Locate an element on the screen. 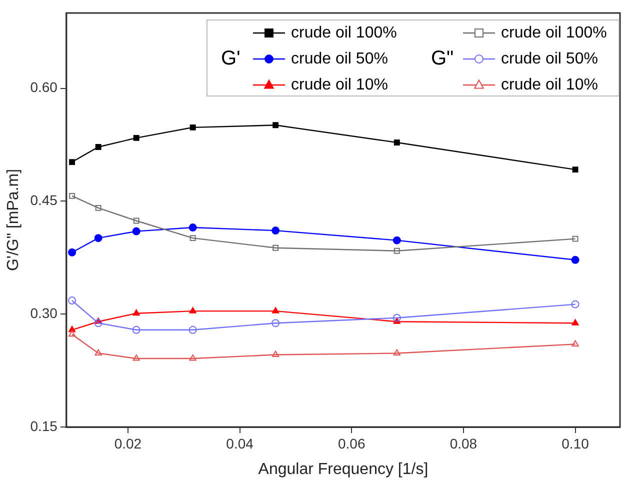 This screenshot has width=625, height=483. annotation: G" is located at coordinates (442, 59).